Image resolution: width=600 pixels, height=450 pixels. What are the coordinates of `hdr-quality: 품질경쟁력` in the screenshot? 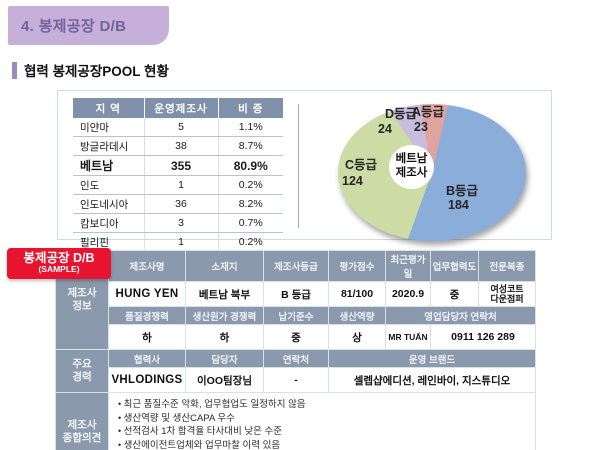 It's located at (147, 315).